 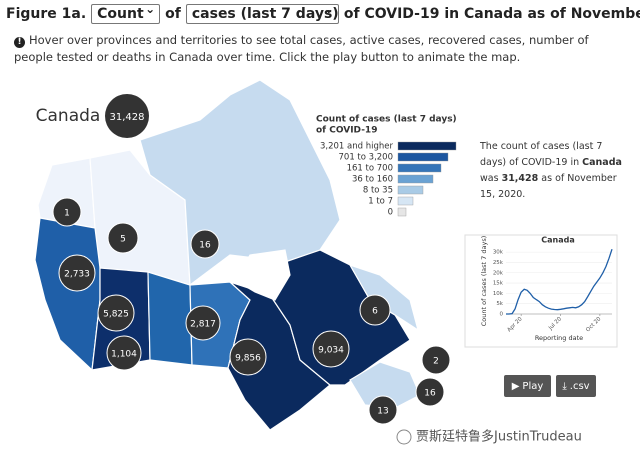 I want to click on legend-label: 3,201 and higher, so click(x=356, y=147).